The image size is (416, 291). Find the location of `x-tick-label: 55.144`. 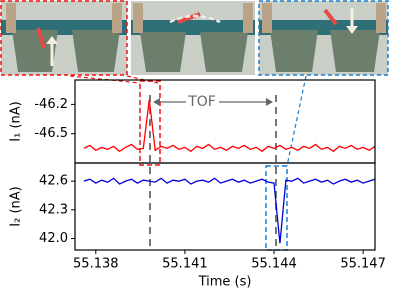

x-tick-label: 55.144 is located at coordinates (274, 264).